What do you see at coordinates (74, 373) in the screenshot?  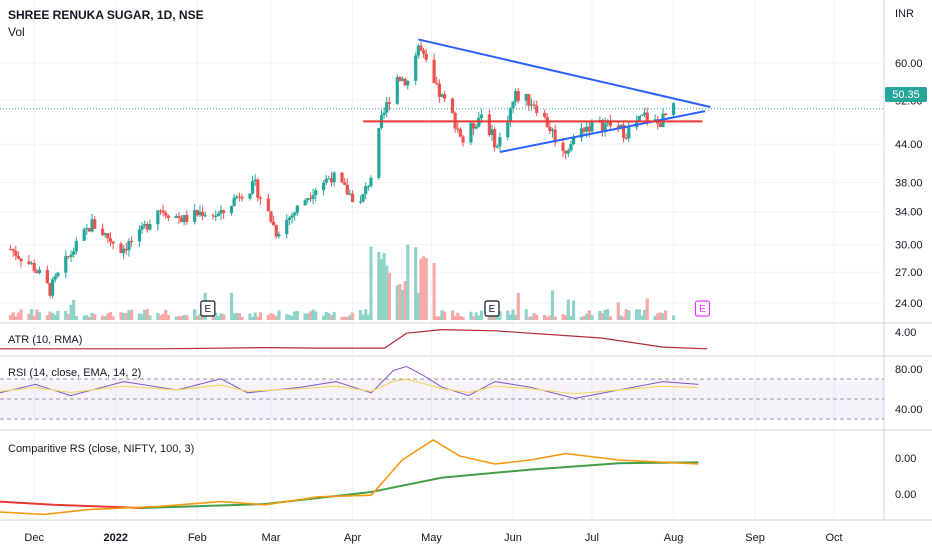 I see `rsi-label: RSI (14, close, EMA, 14, 2)` at bounding box center [74, 373].